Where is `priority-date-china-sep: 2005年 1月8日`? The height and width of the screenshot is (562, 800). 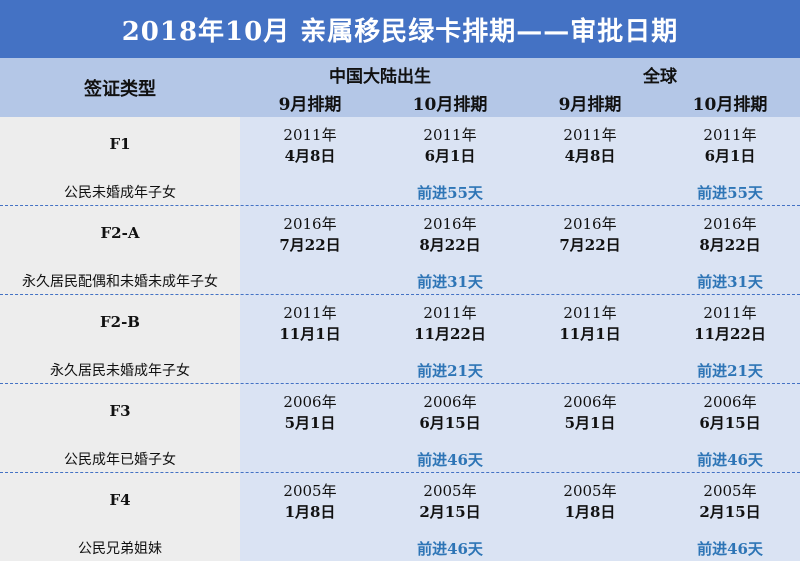
priority-date-china-sep: 2005年 1月8日 is located at coordinates (310, 502).